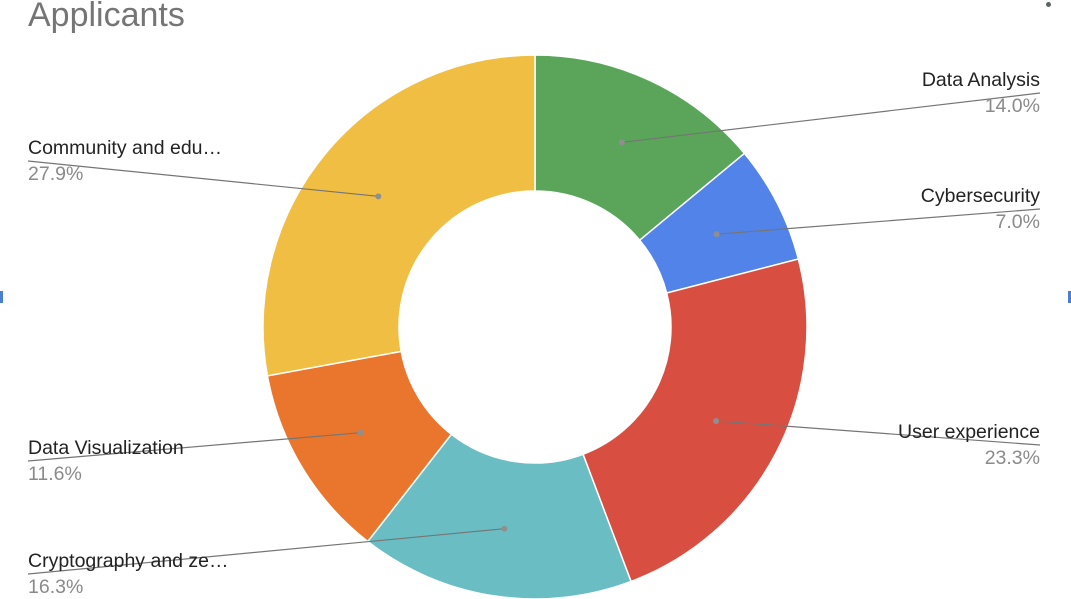 This screenshot has height=599, width=1071. Describe the element at coordinates (378, 196) in the screenshot. I see `leader-dot-community-and-education` at that location.